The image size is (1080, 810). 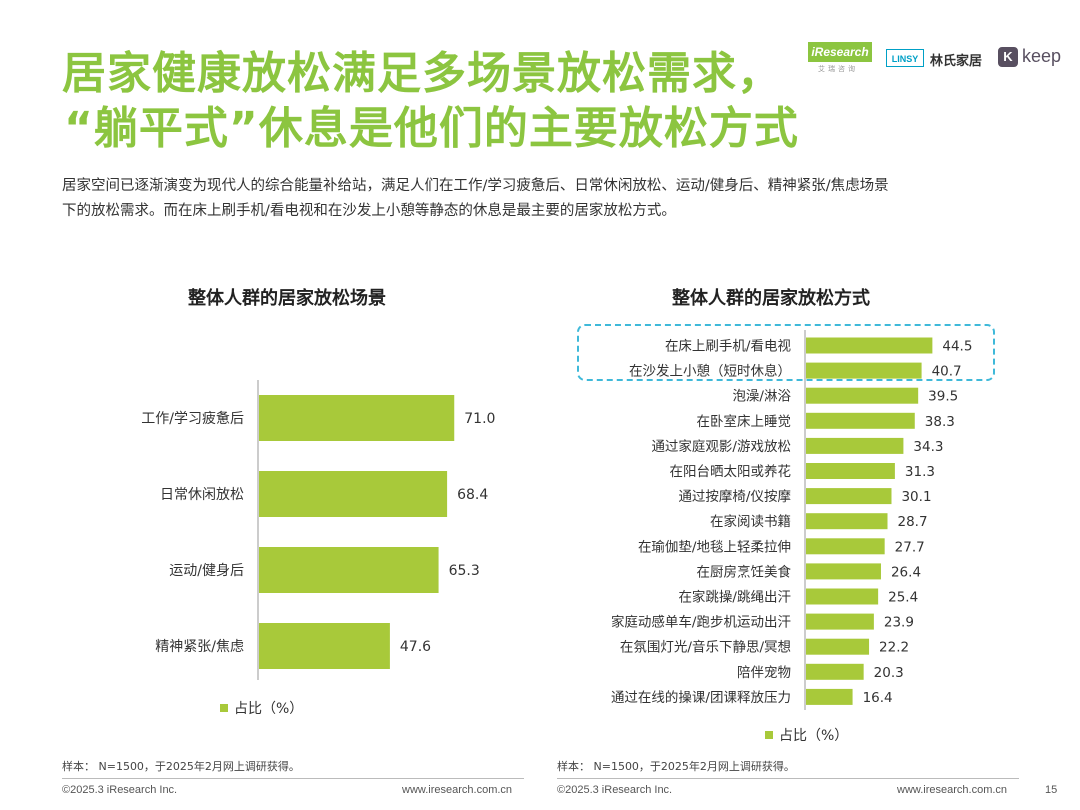 What do you see at coordinates (705, 647) in the screenshot?
I see `category-label: 在氛围灯光/音乐下静思/冥想` at bounding box center [705, 647].